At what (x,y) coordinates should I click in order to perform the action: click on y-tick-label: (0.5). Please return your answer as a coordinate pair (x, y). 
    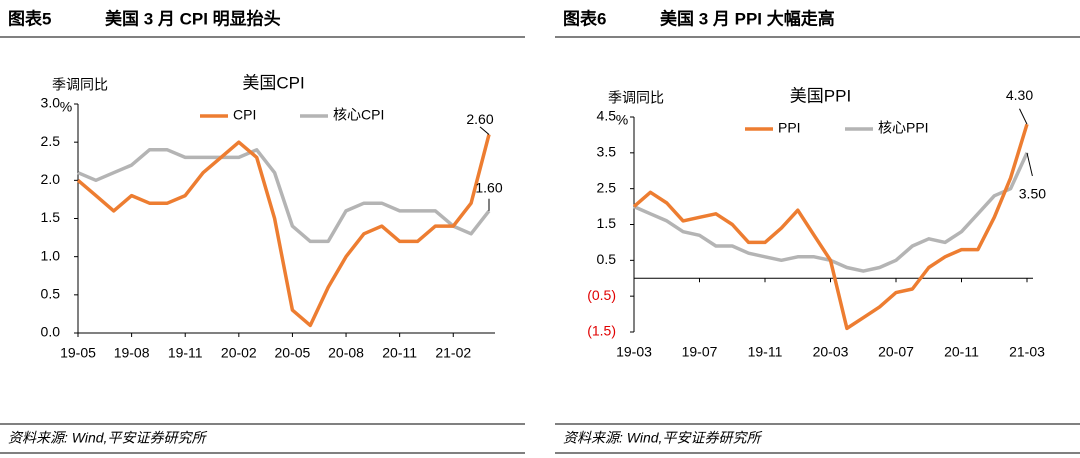
    Looking at the image, I should click on (601, 295).